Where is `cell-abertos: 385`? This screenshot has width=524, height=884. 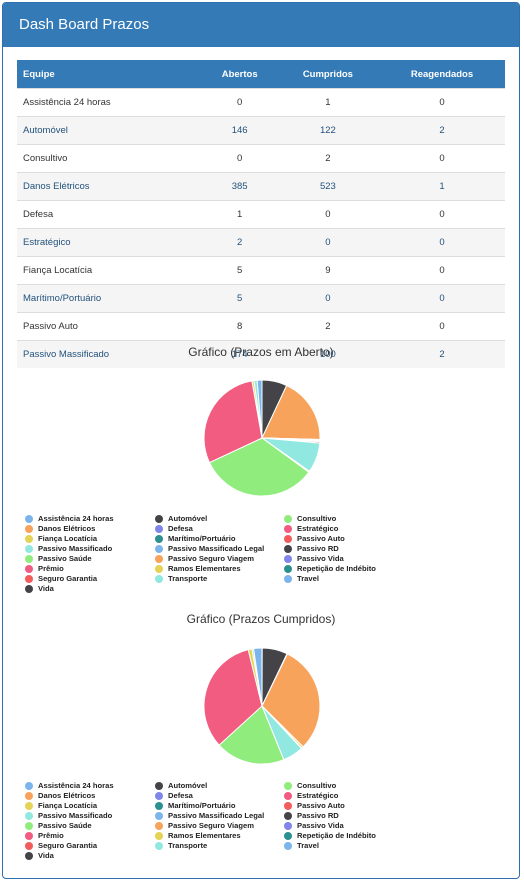 cell-abertos: 385 is located at coordinates (239, 186).